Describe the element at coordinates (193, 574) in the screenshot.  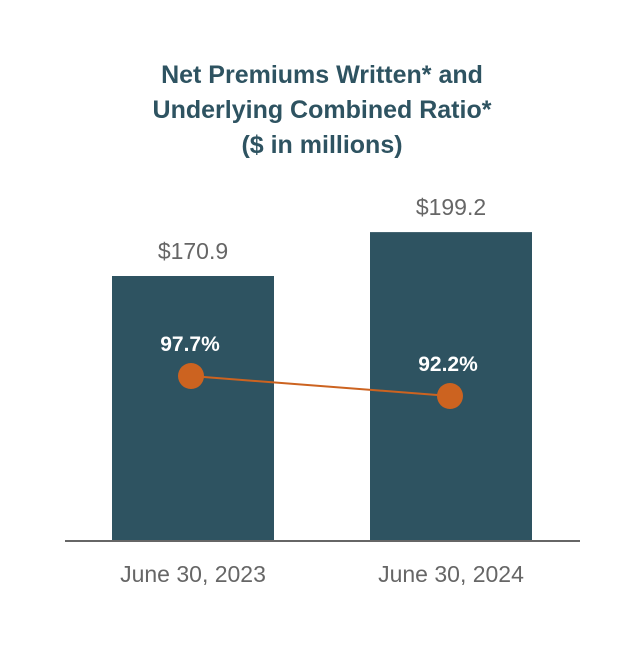
I see `x-tick-label-1: June 30, 2023` at that location.